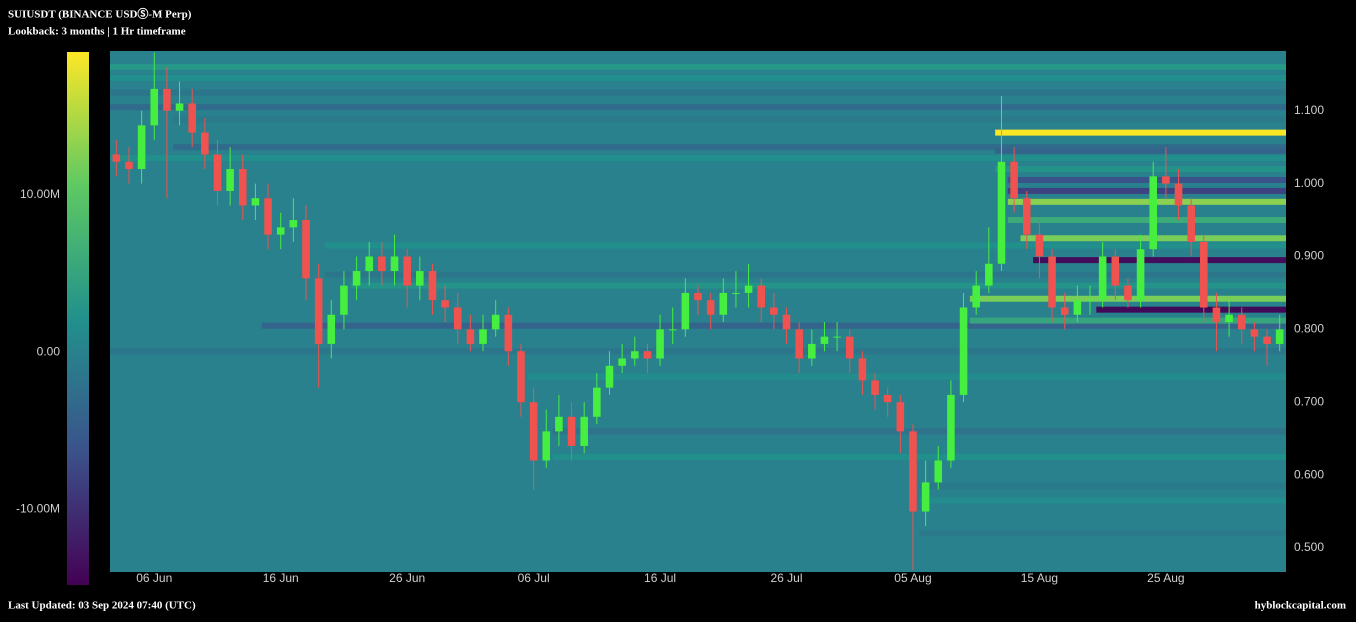  Describe the element at coordinates (787, 578) in the screenshot. I see `x-tick-label: 26 Jul` at that location.